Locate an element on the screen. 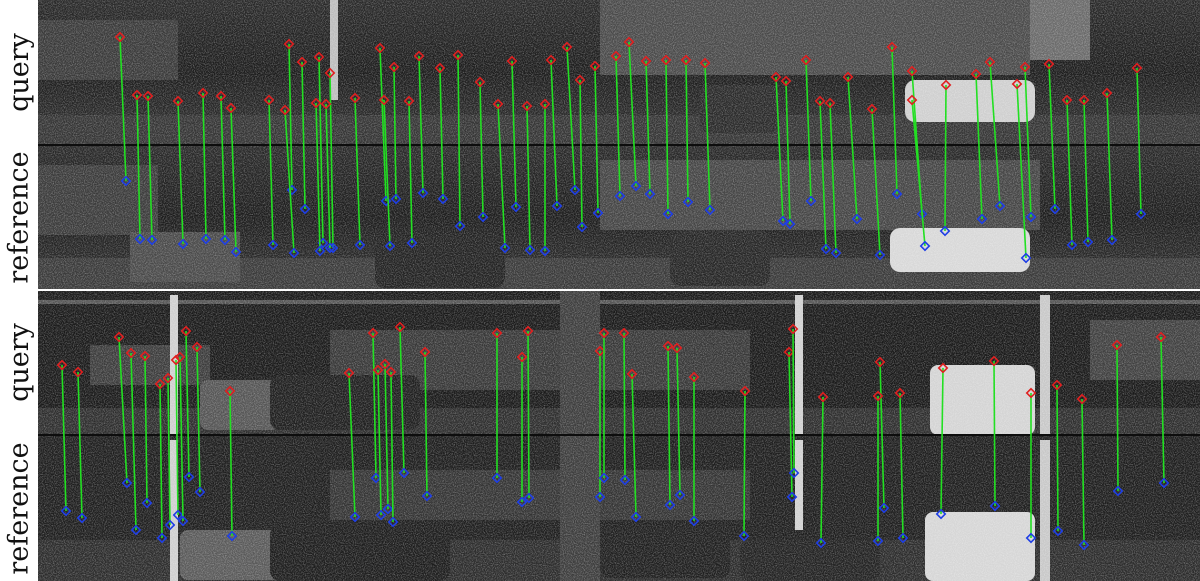  label-reference-bottom: reference is located at coordinates (19, 508).